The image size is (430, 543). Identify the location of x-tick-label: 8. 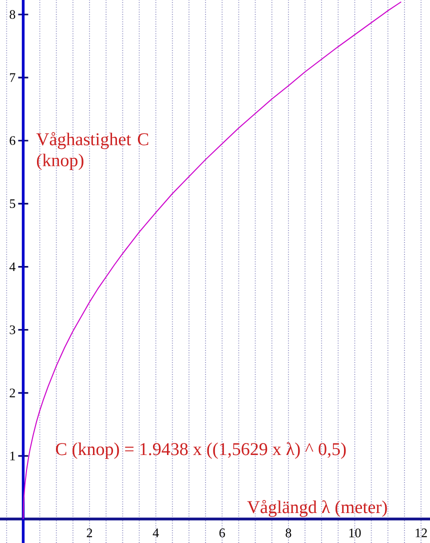
(289, 533).